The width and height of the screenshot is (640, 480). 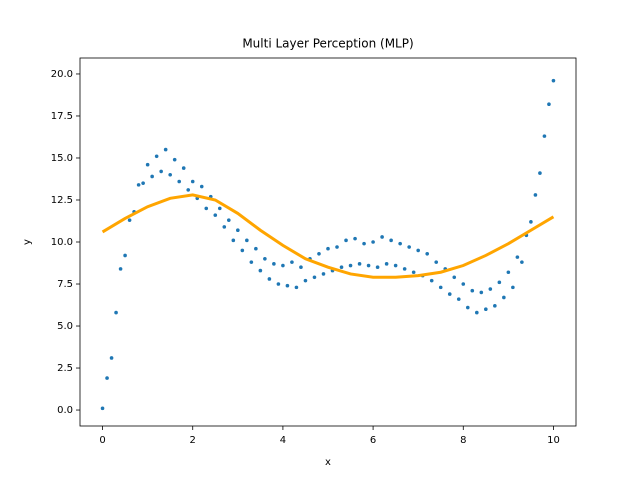 I want to click on chart-title: Multi Layer Perception (MLP), so click(x=327, y=44).